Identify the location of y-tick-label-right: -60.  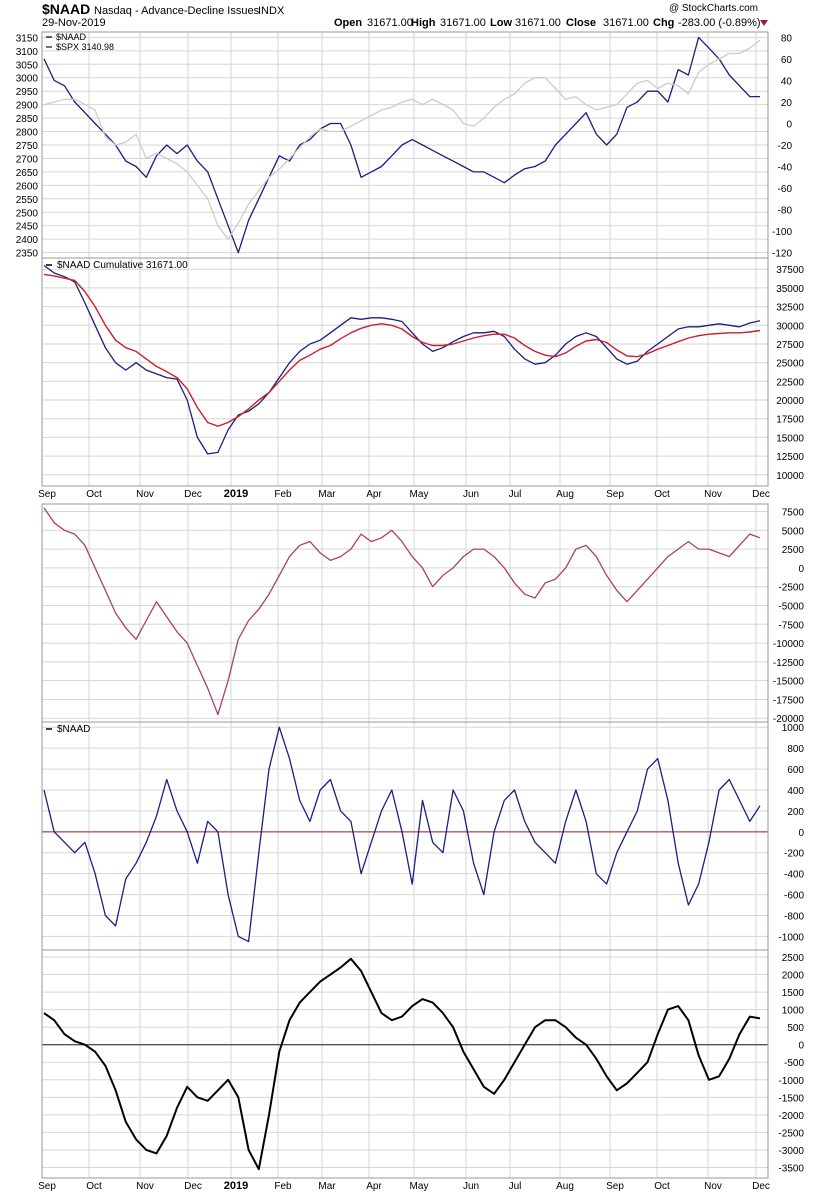
(785, 189).